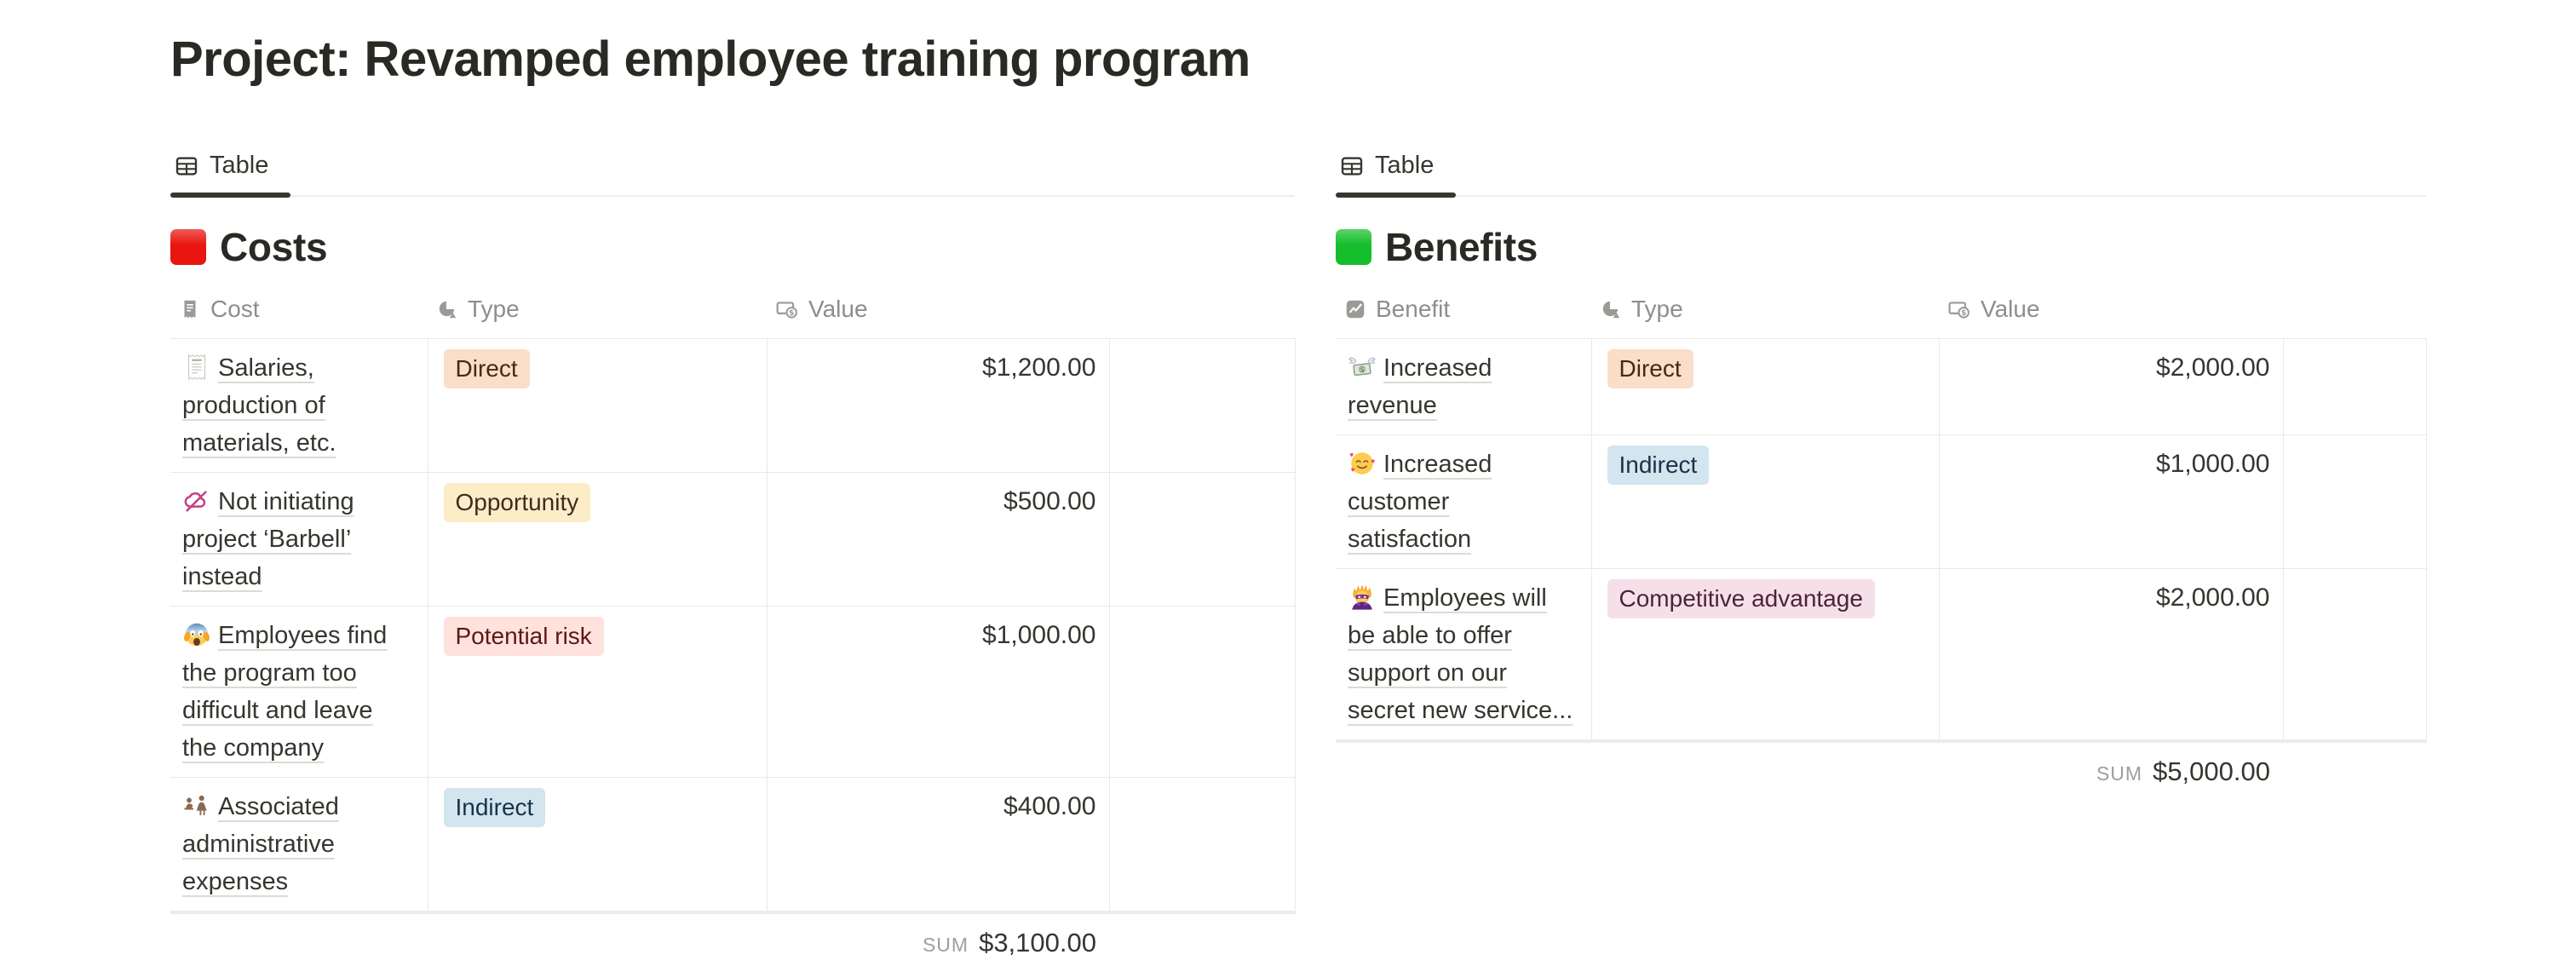  Describe the element at coordinates (523, 637) in the screenshot. I see `tag-potential-risk: Potential risk` at that location.